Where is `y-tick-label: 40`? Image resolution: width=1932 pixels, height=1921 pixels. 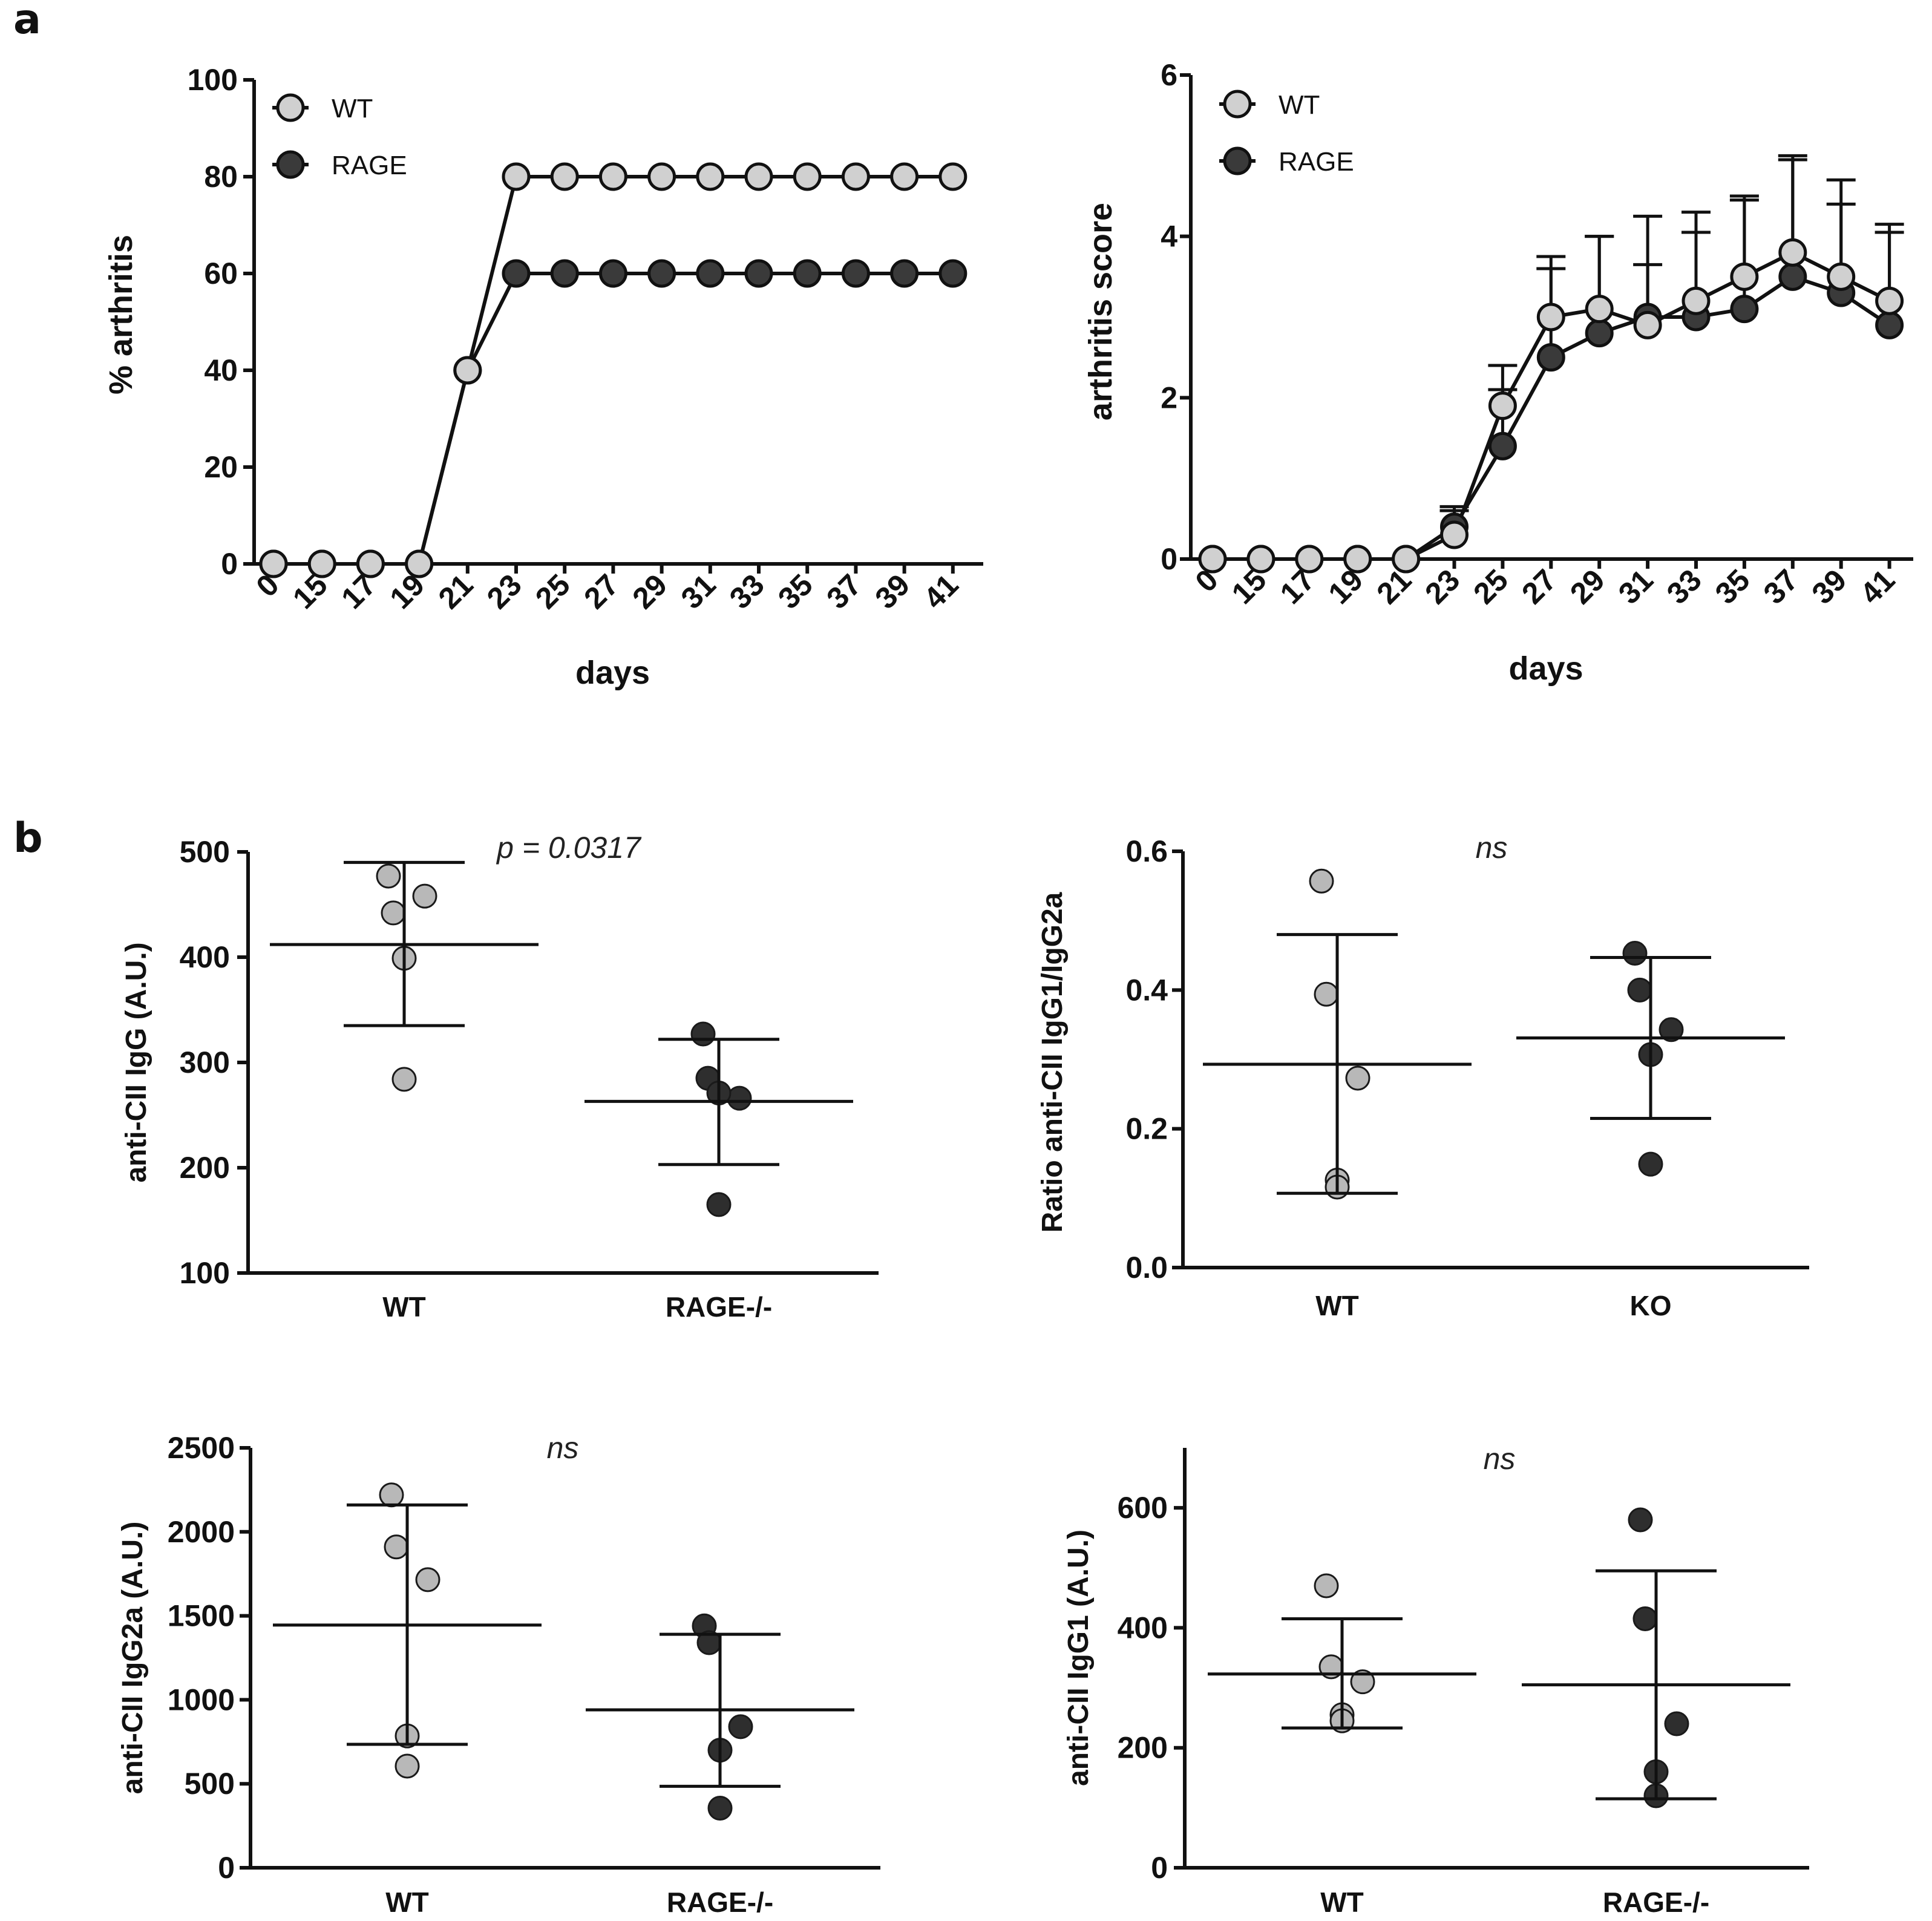 y-tick-label: 40 is located at coordinates (221, 370).